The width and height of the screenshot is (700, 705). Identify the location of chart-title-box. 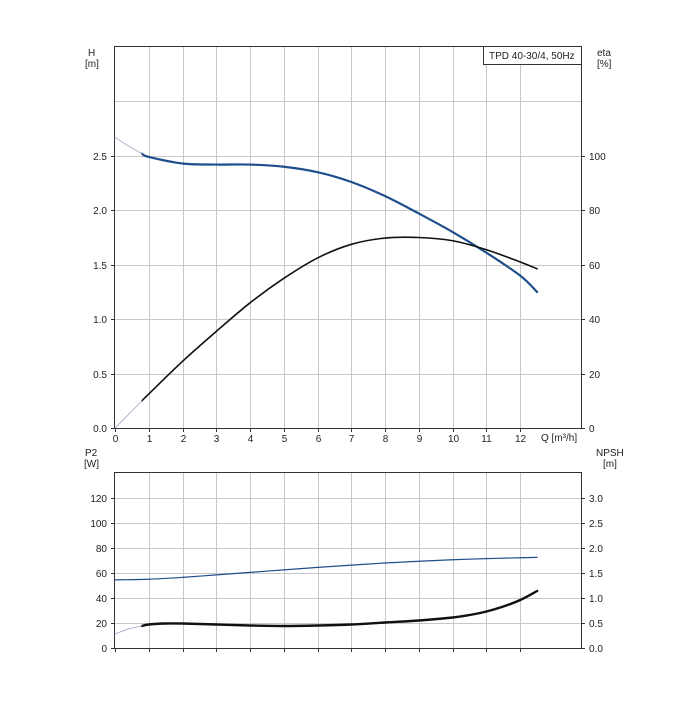
(532, 55).